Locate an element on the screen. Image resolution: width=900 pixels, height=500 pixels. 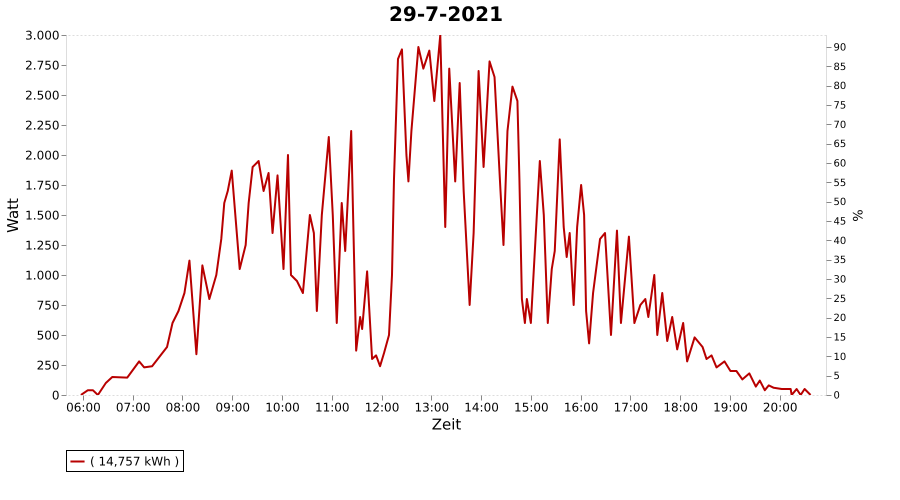
y2-tick-label: 40 is located at coordinates (840, 241).